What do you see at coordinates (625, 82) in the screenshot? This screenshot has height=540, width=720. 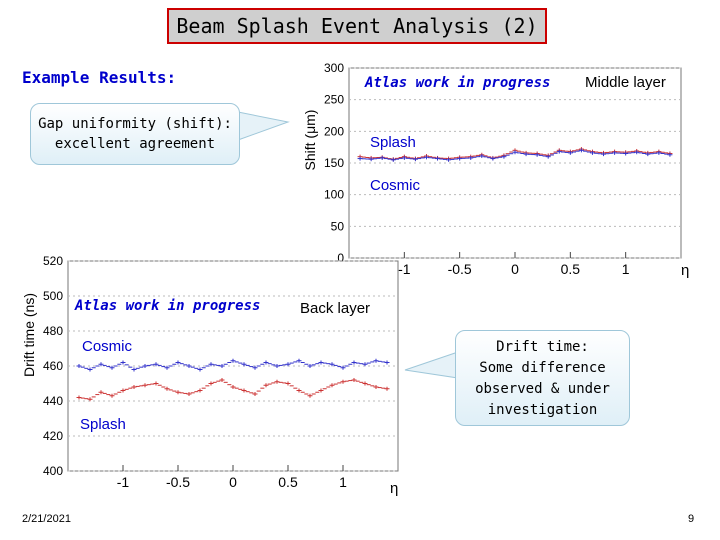 I see `shift-annotation-layer: Middle layer` at bounding box center [625, 82].